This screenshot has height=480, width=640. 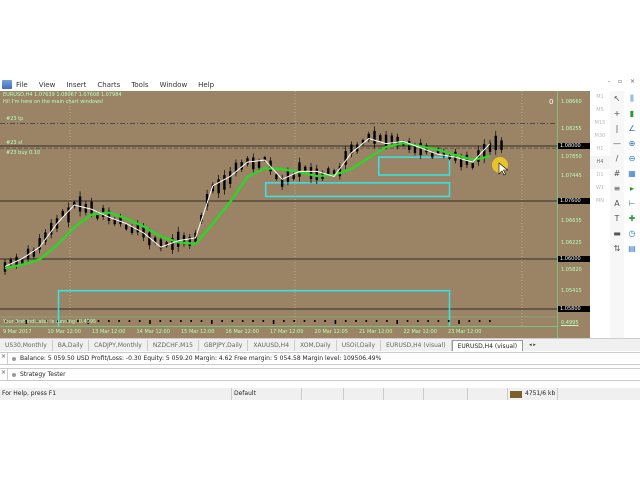 What do you see at coordinates (600, 175) in the screenshot?
I see `timeframe-d1: D1` at bounding box center [600, 175].